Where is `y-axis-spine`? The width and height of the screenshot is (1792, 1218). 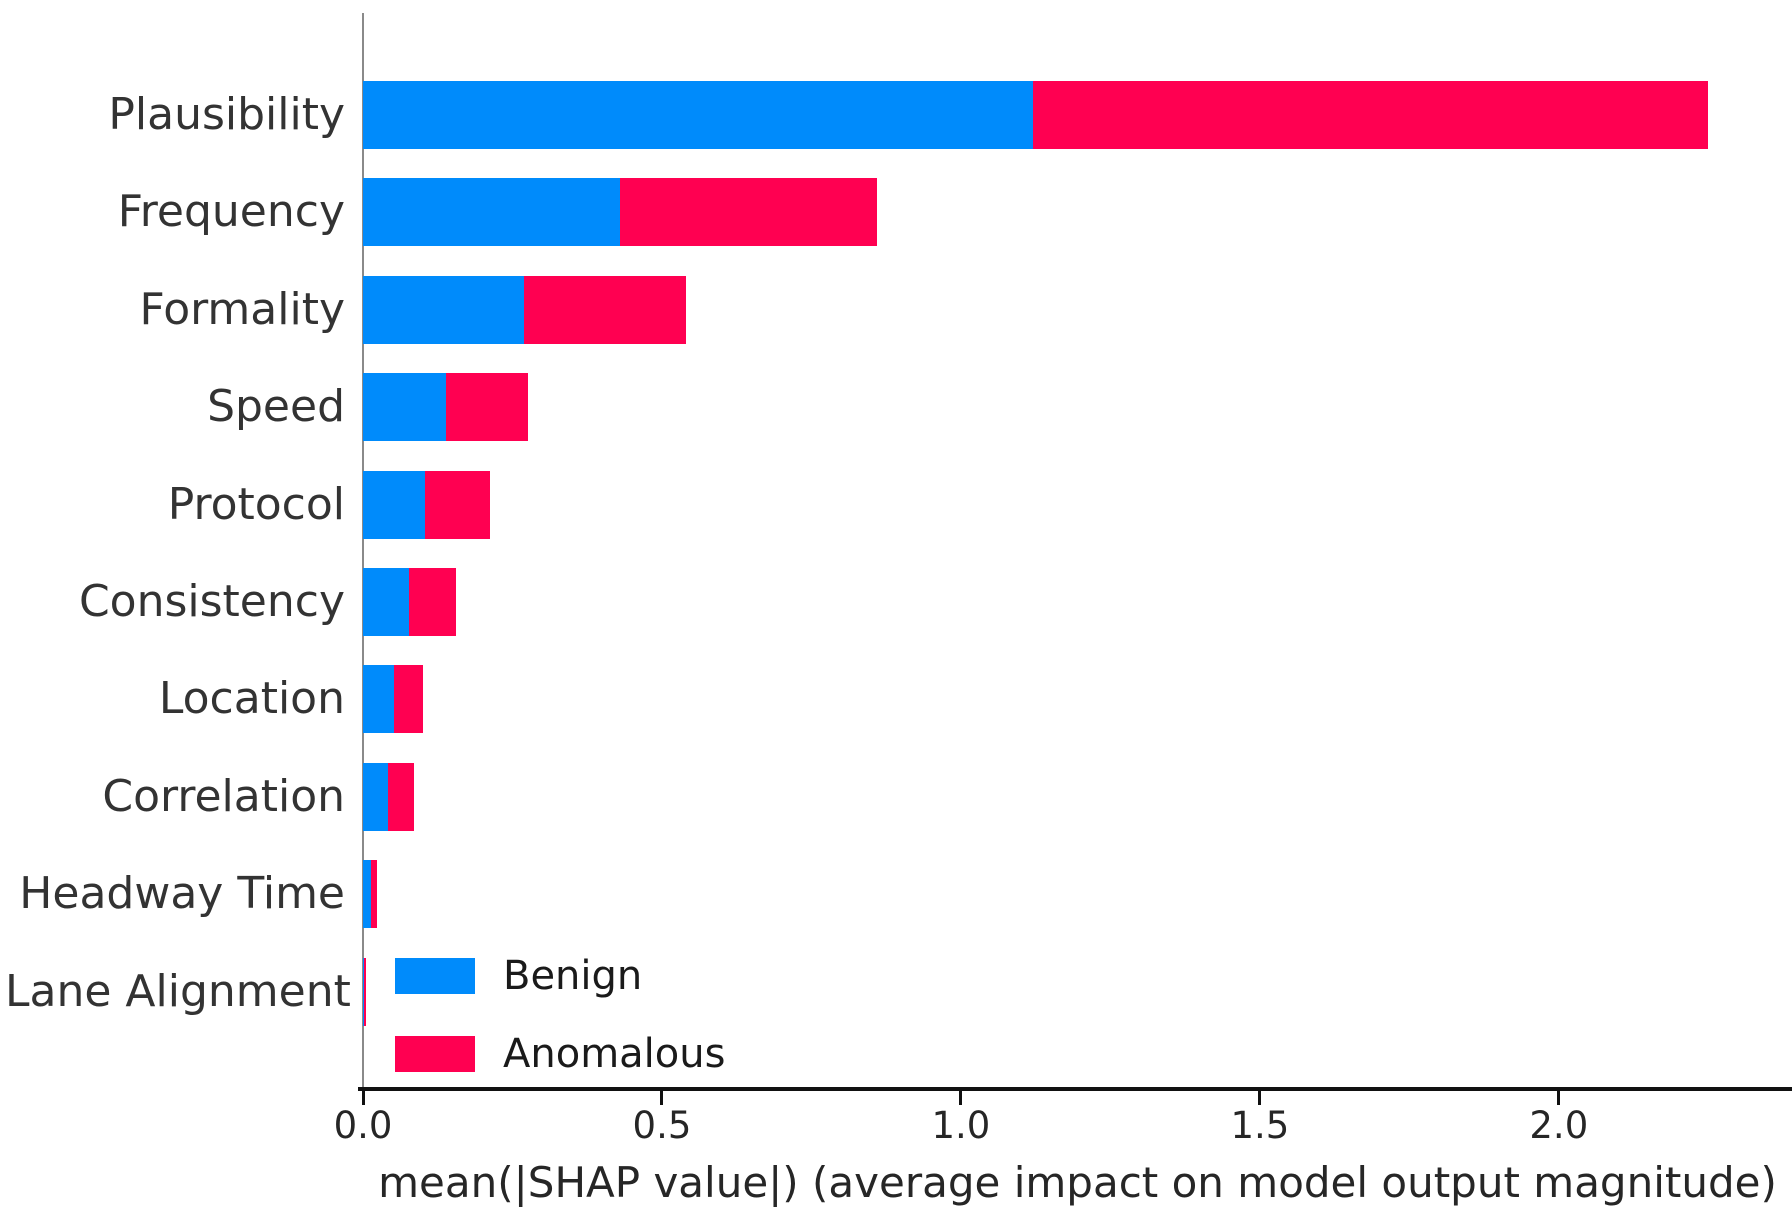
y-axis-spine is located at coordinates (363, 551).